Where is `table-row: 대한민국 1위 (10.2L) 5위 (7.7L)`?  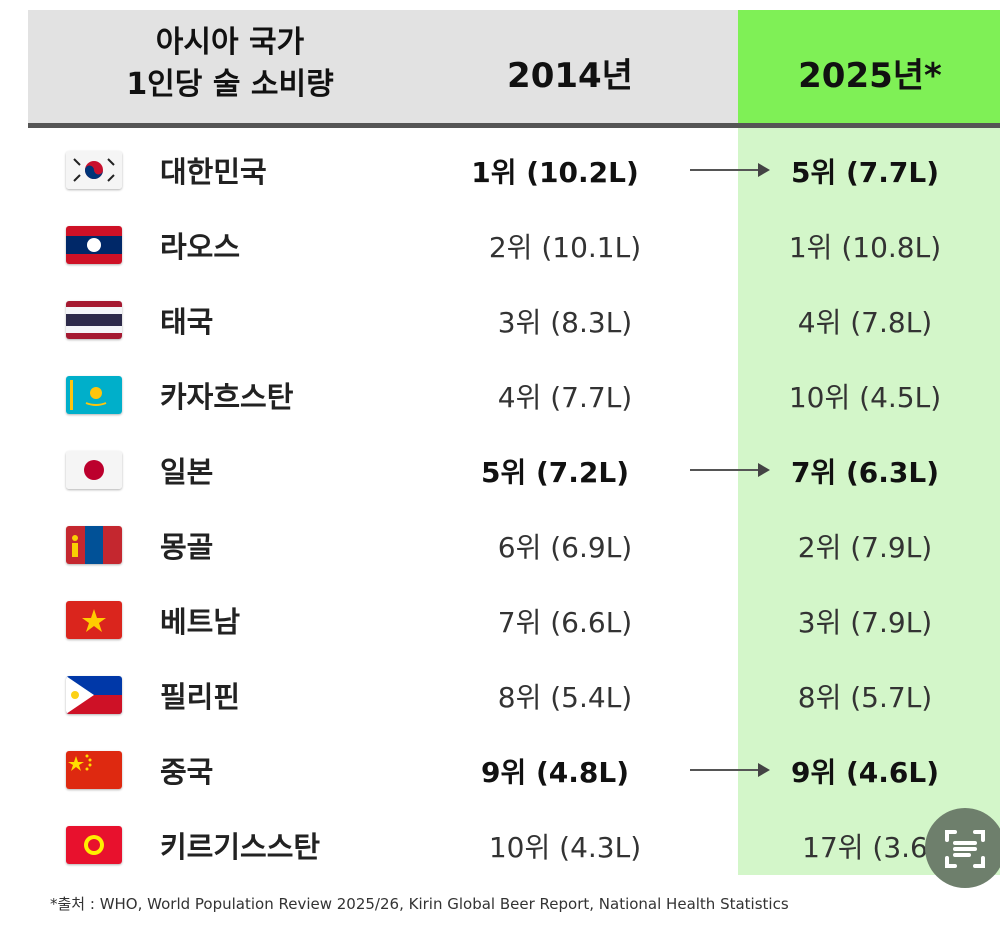
table-row: 대한민국 1위 (10.2L) 5위 (7.7L) is located at coordinates (500, 168).